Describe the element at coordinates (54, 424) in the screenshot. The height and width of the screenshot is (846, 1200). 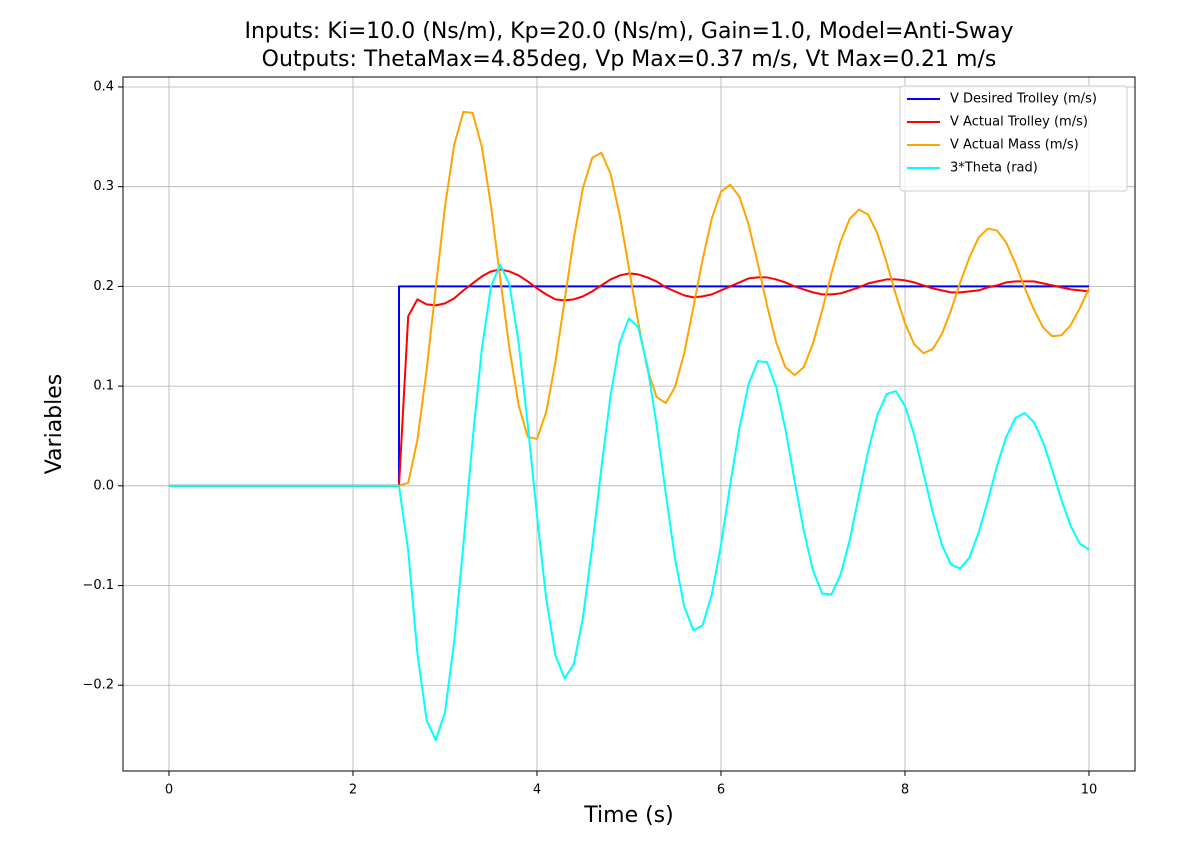
I see `y-axis-label: Variables` at that location.